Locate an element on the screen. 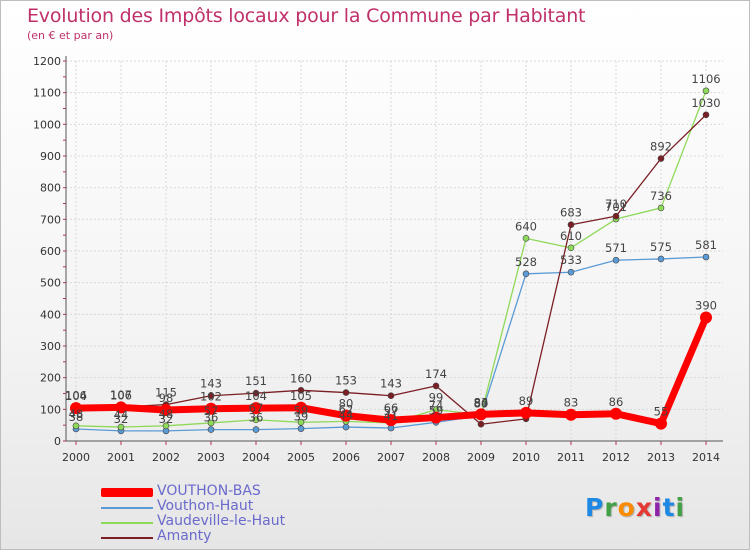 This screenshot has width=750, height=550. data-point-vouthon-haut-2012 is located at coordinates (616, 260).